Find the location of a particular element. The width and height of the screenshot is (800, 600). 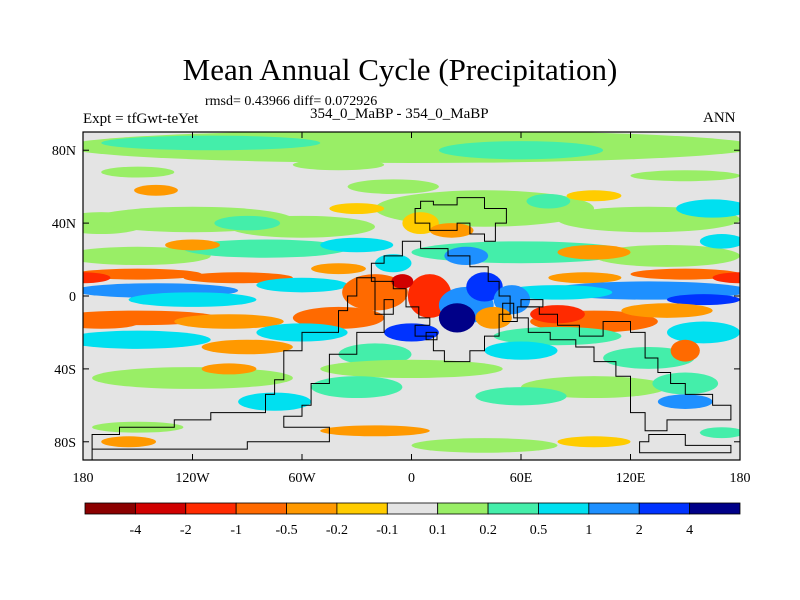

rmsd-diff-stats: rmsd= 0.43966 diff= 0.072926 is located at coordinates (291, 101).